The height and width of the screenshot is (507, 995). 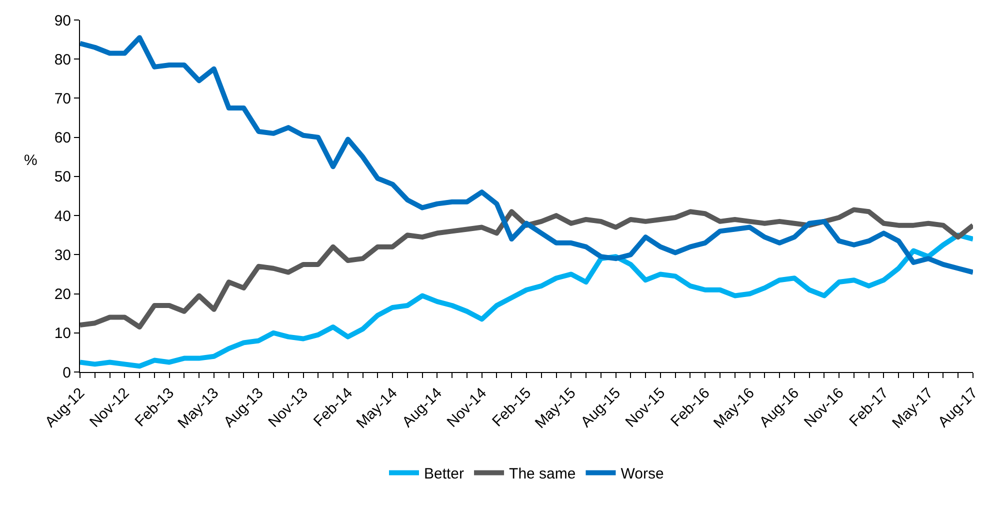 I want to click on legend-label: The same, so click(x=542, y=474).